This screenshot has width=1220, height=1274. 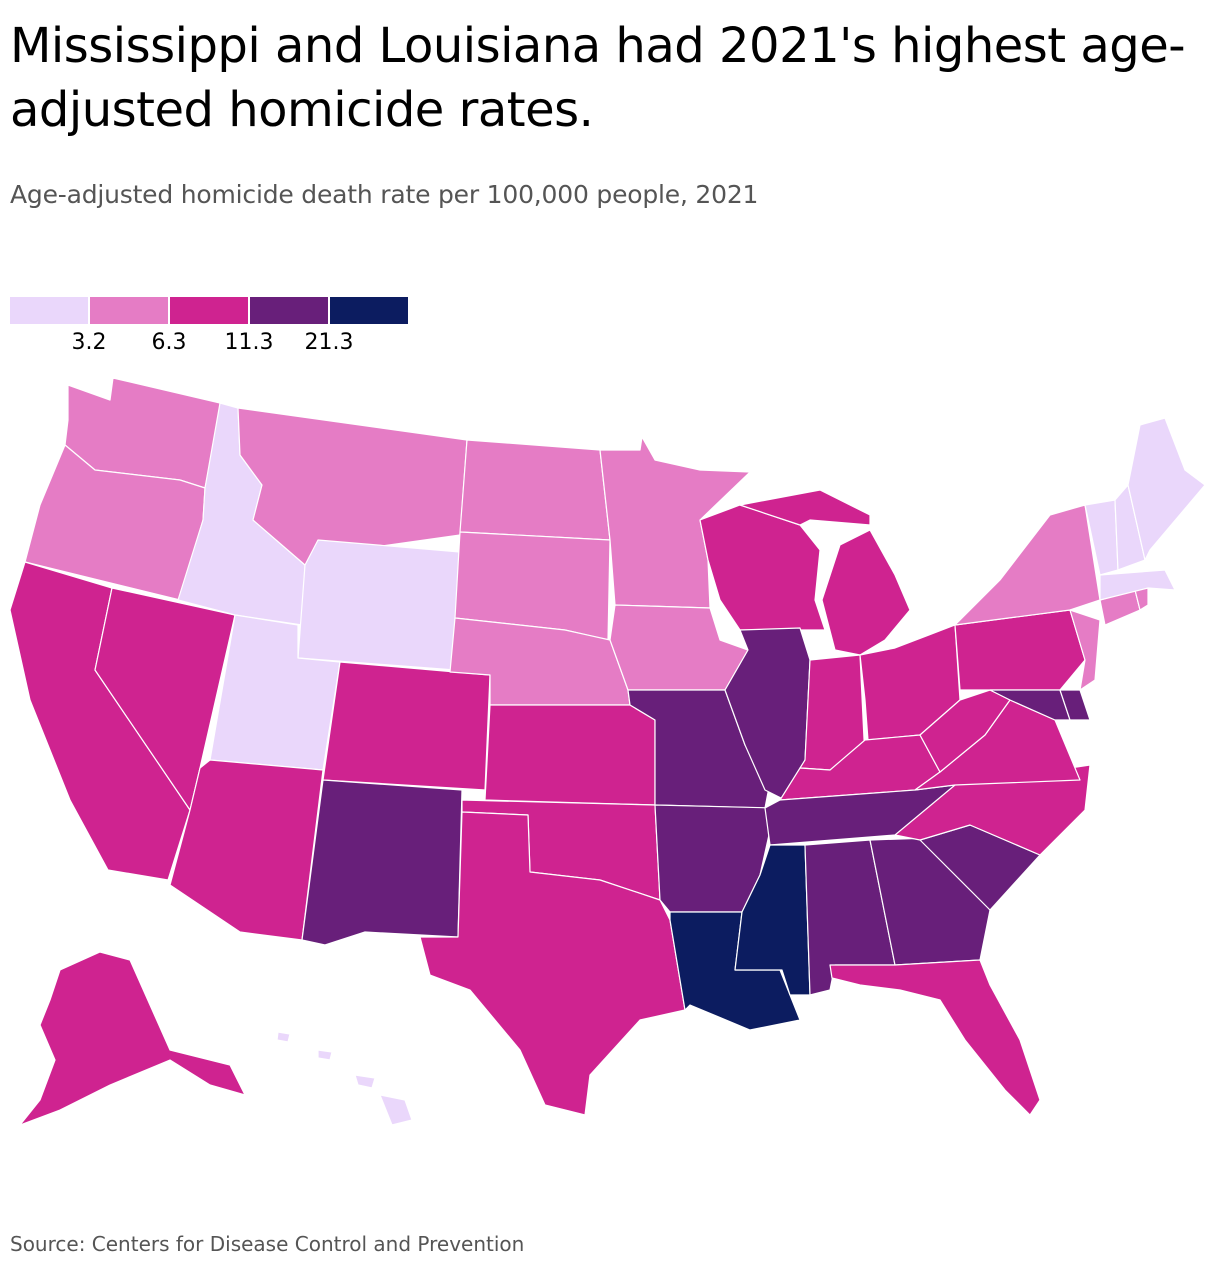 I want to click on state-ma, so click(x=1137, y=585).